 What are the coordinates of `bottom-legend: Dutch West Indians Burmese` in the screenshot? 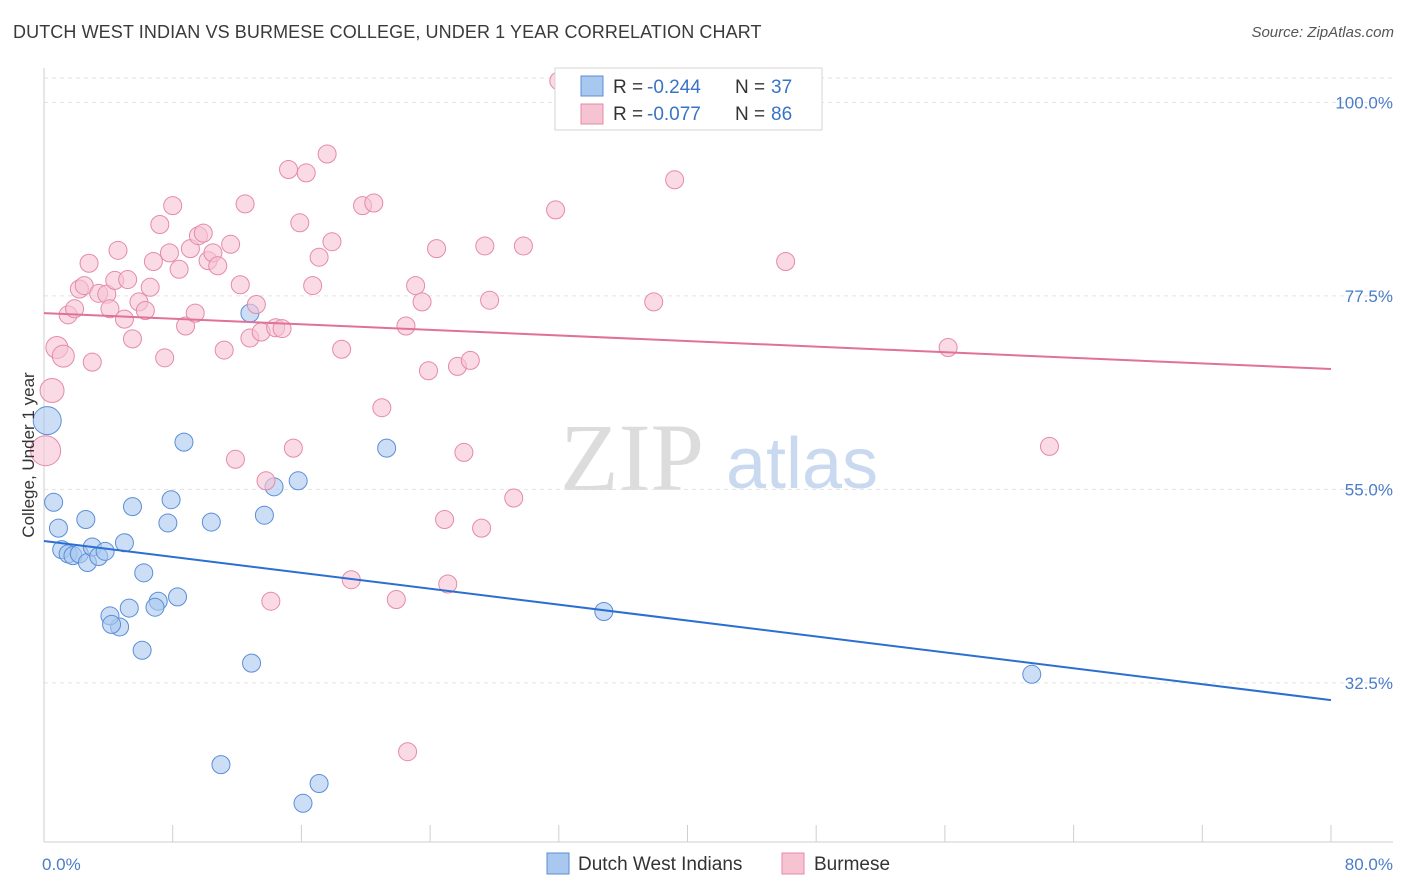 It's located at (718, 863).